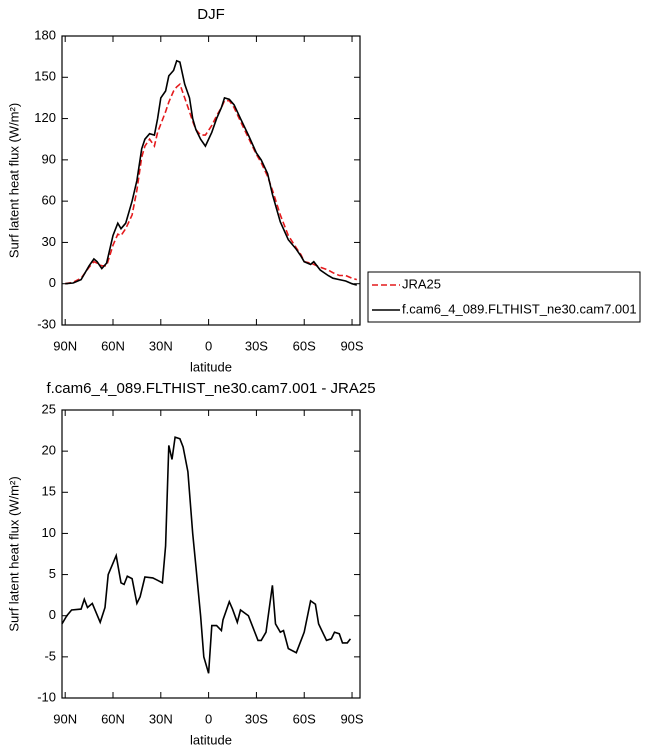  I want to click on chart-title: DJF, so click(211, 14).